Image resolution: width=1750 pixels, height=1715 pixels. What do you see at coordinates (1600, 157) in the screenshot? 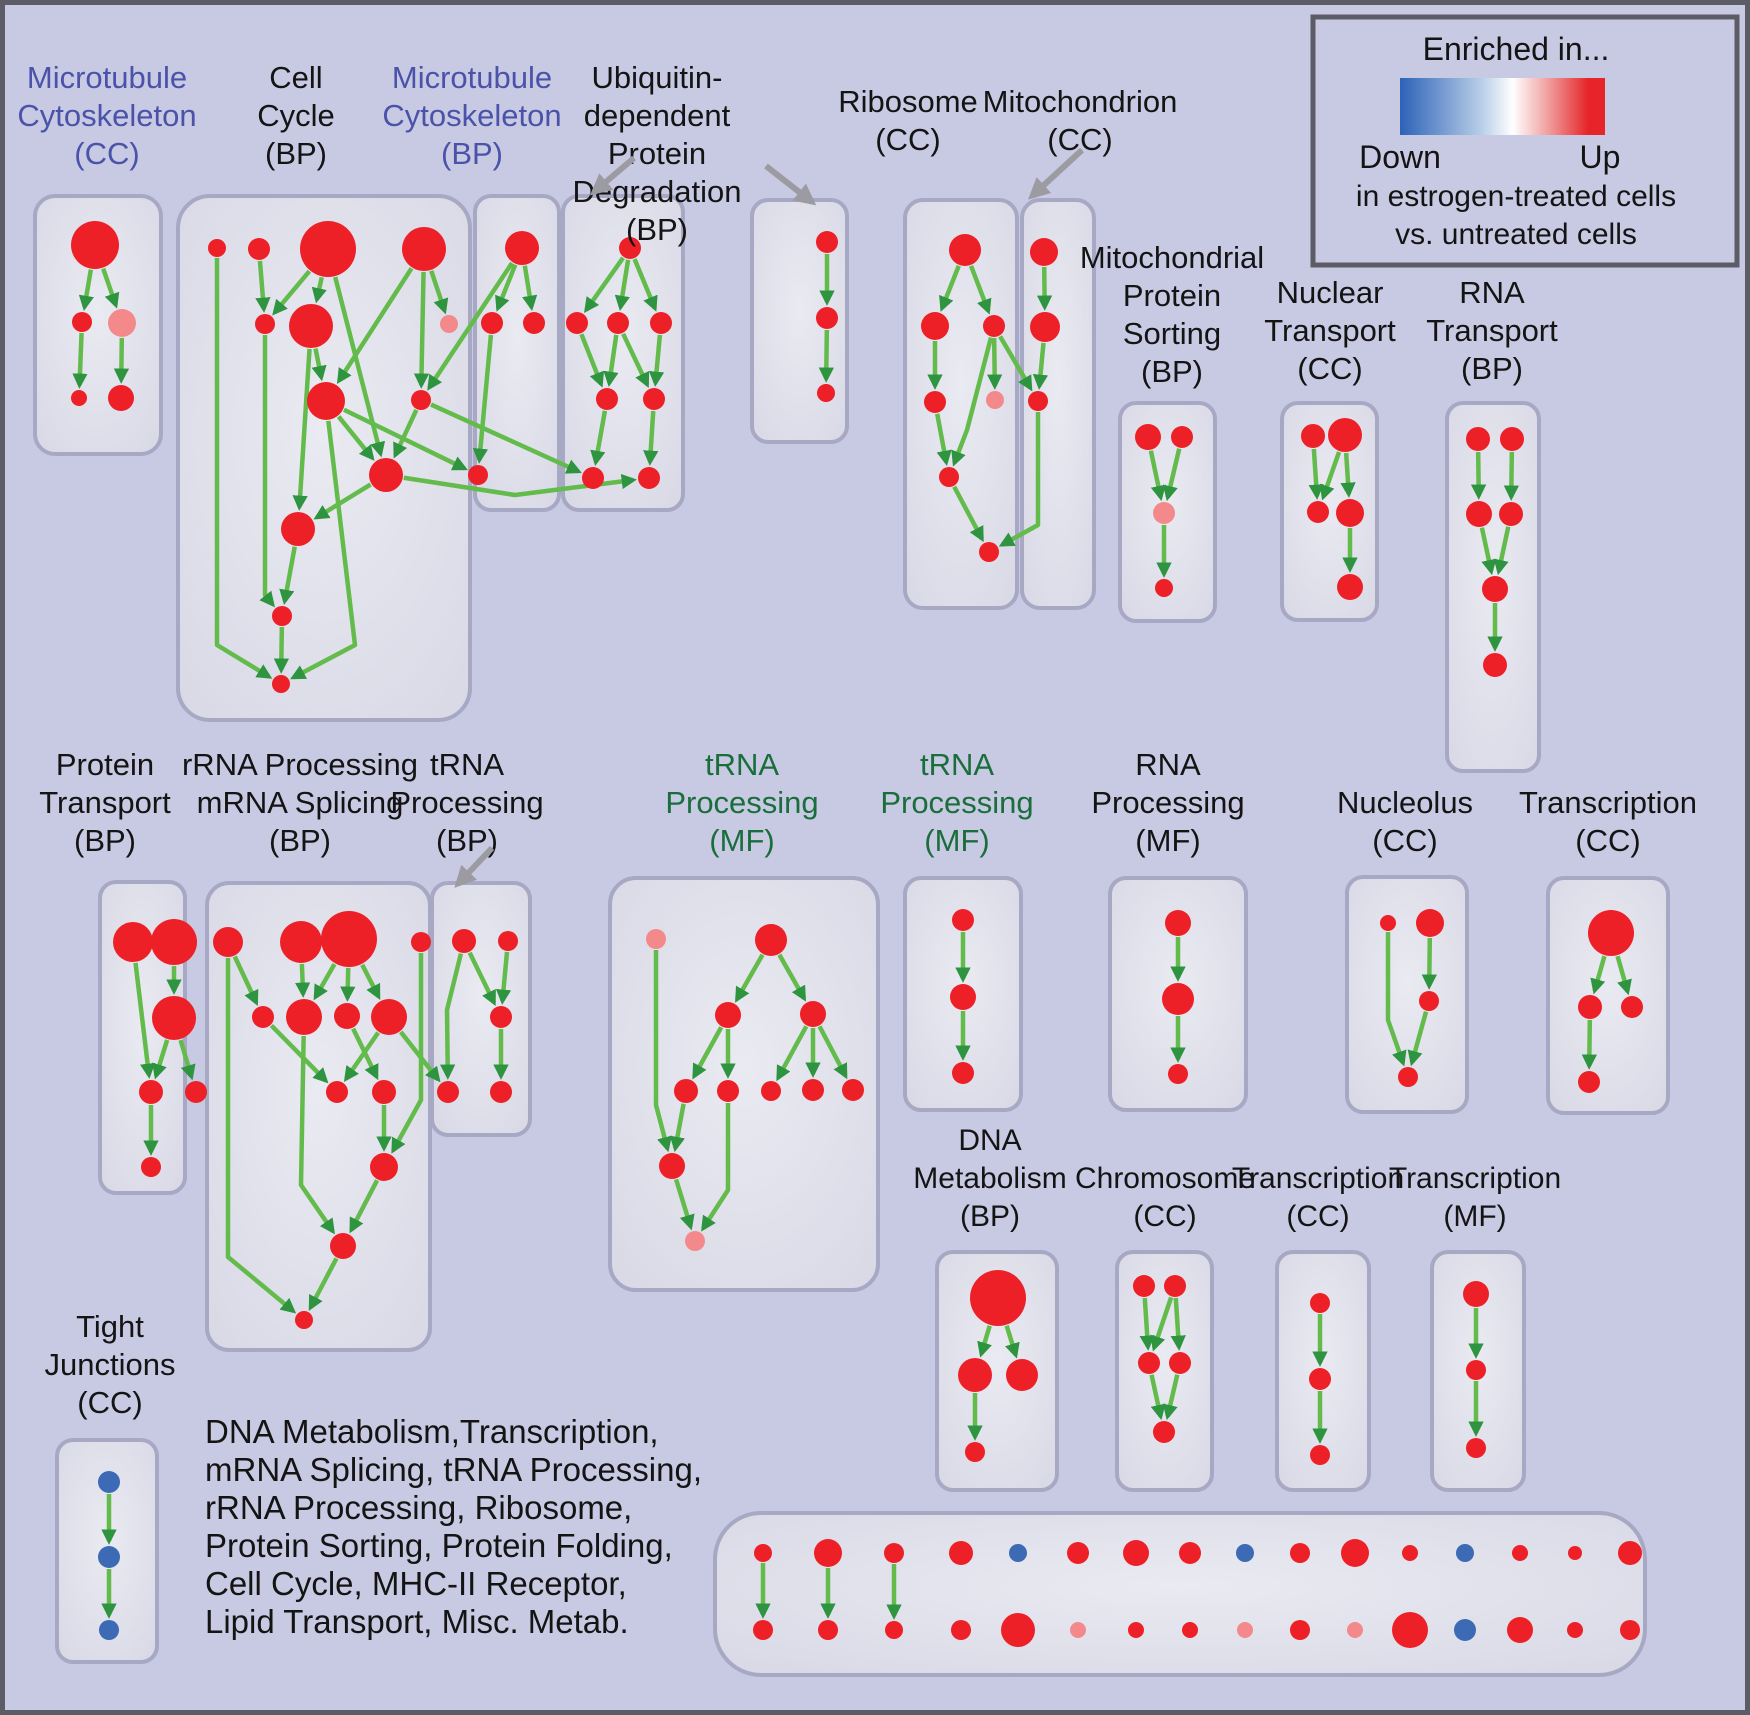
I see `legend-up-label: Up` at bounding box center [1600, 157].